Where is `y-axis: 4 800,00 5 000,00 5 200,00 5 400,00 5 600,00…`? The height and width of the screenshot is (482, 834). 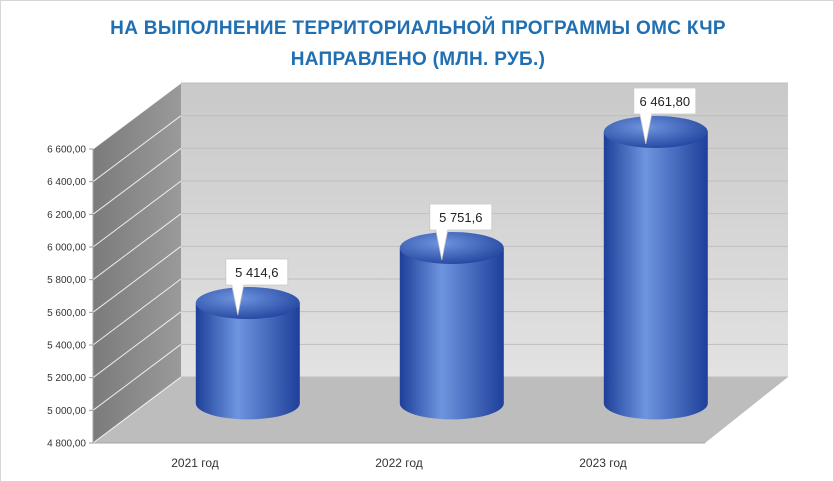
y-axis: 4 800,00 5 000,00 5 200,00 5 400,00 5 600,00… is located at coordinates (70, 297).